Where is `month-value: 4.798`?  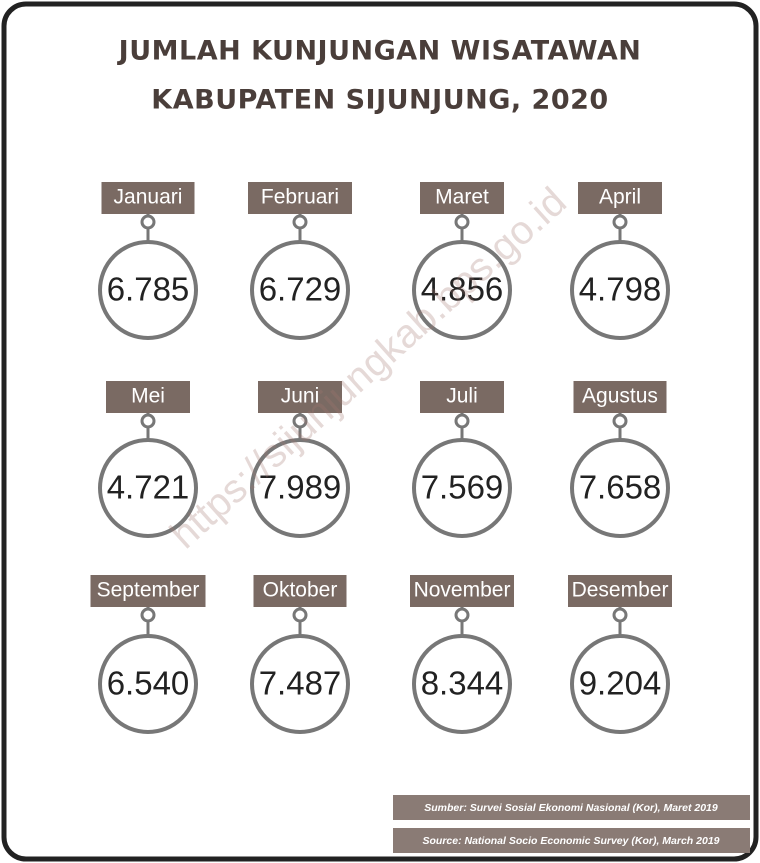
month-value: 4.798 is located at coordinates (620, 289).